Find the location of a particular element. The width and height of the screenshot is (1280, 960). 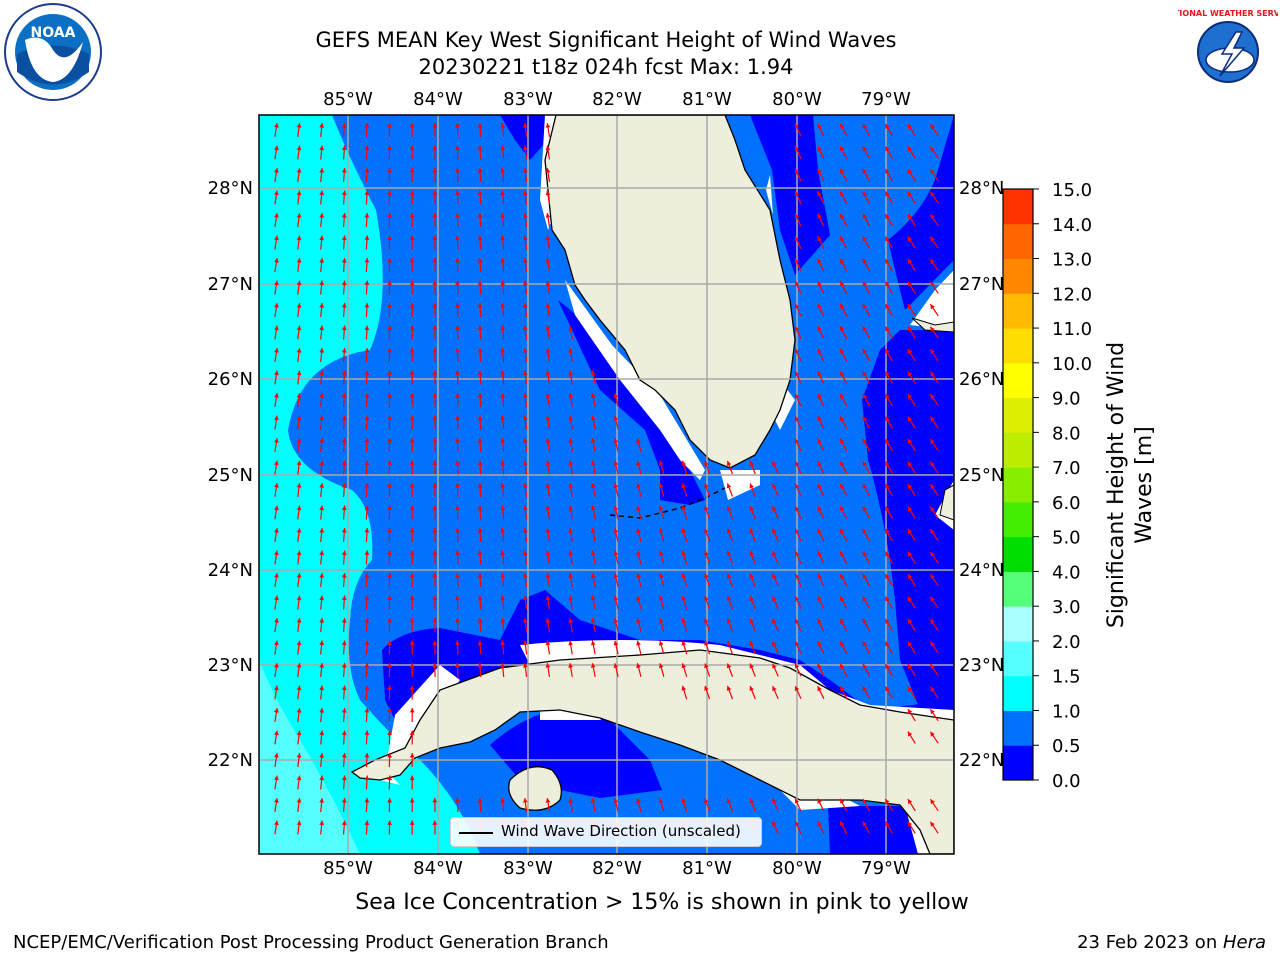

colorbar-tick-label: 2.0 is located at coordinates (1066, 642).